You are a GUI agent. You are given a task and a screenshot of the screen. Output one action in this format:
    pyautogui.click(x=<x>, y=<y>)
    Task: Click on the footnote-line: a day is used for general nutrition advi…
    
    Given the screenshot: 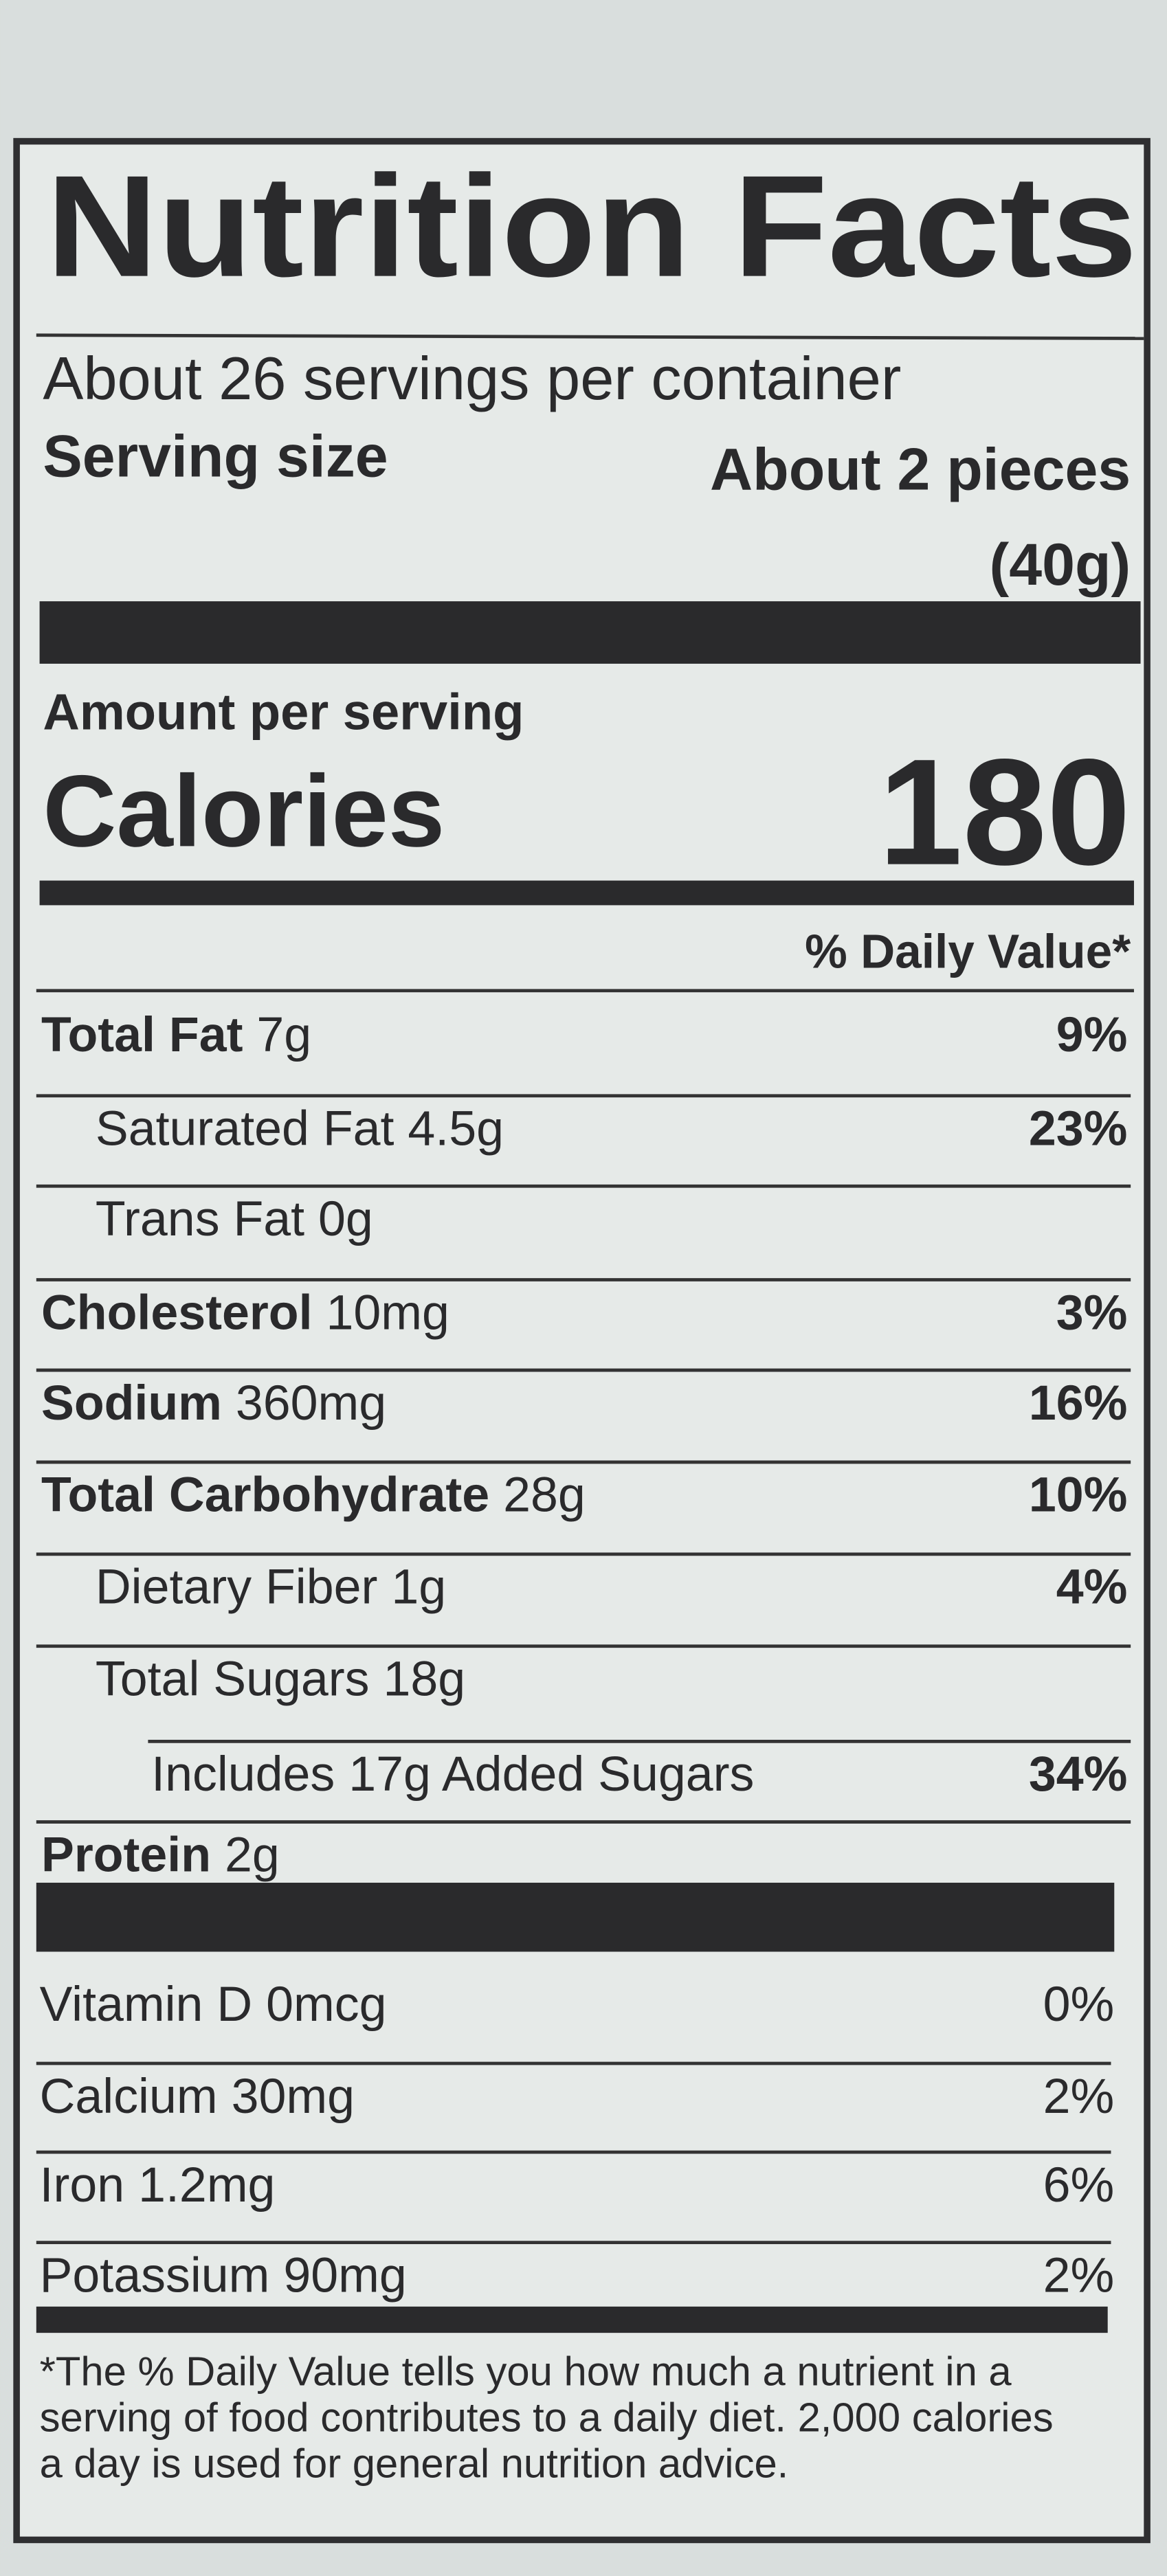 What is the action you would take?
    pyautogui.click(x=414, y=2464)
    